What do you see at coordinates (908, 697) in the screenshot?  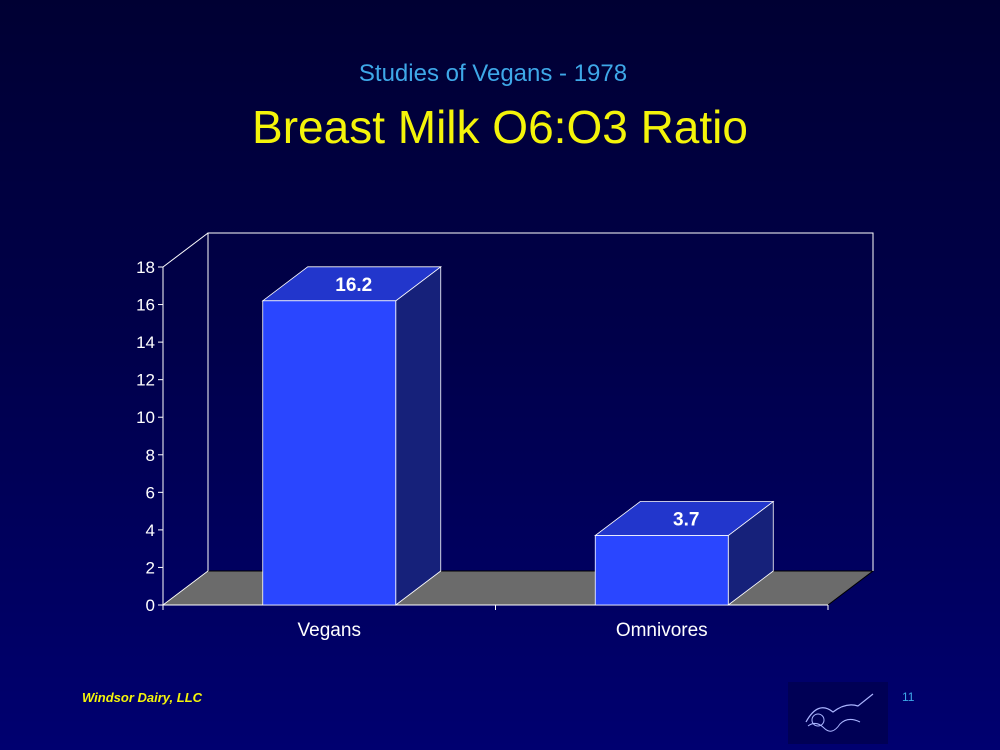 I see `page-number: 11` at bounding box center [908, 697].